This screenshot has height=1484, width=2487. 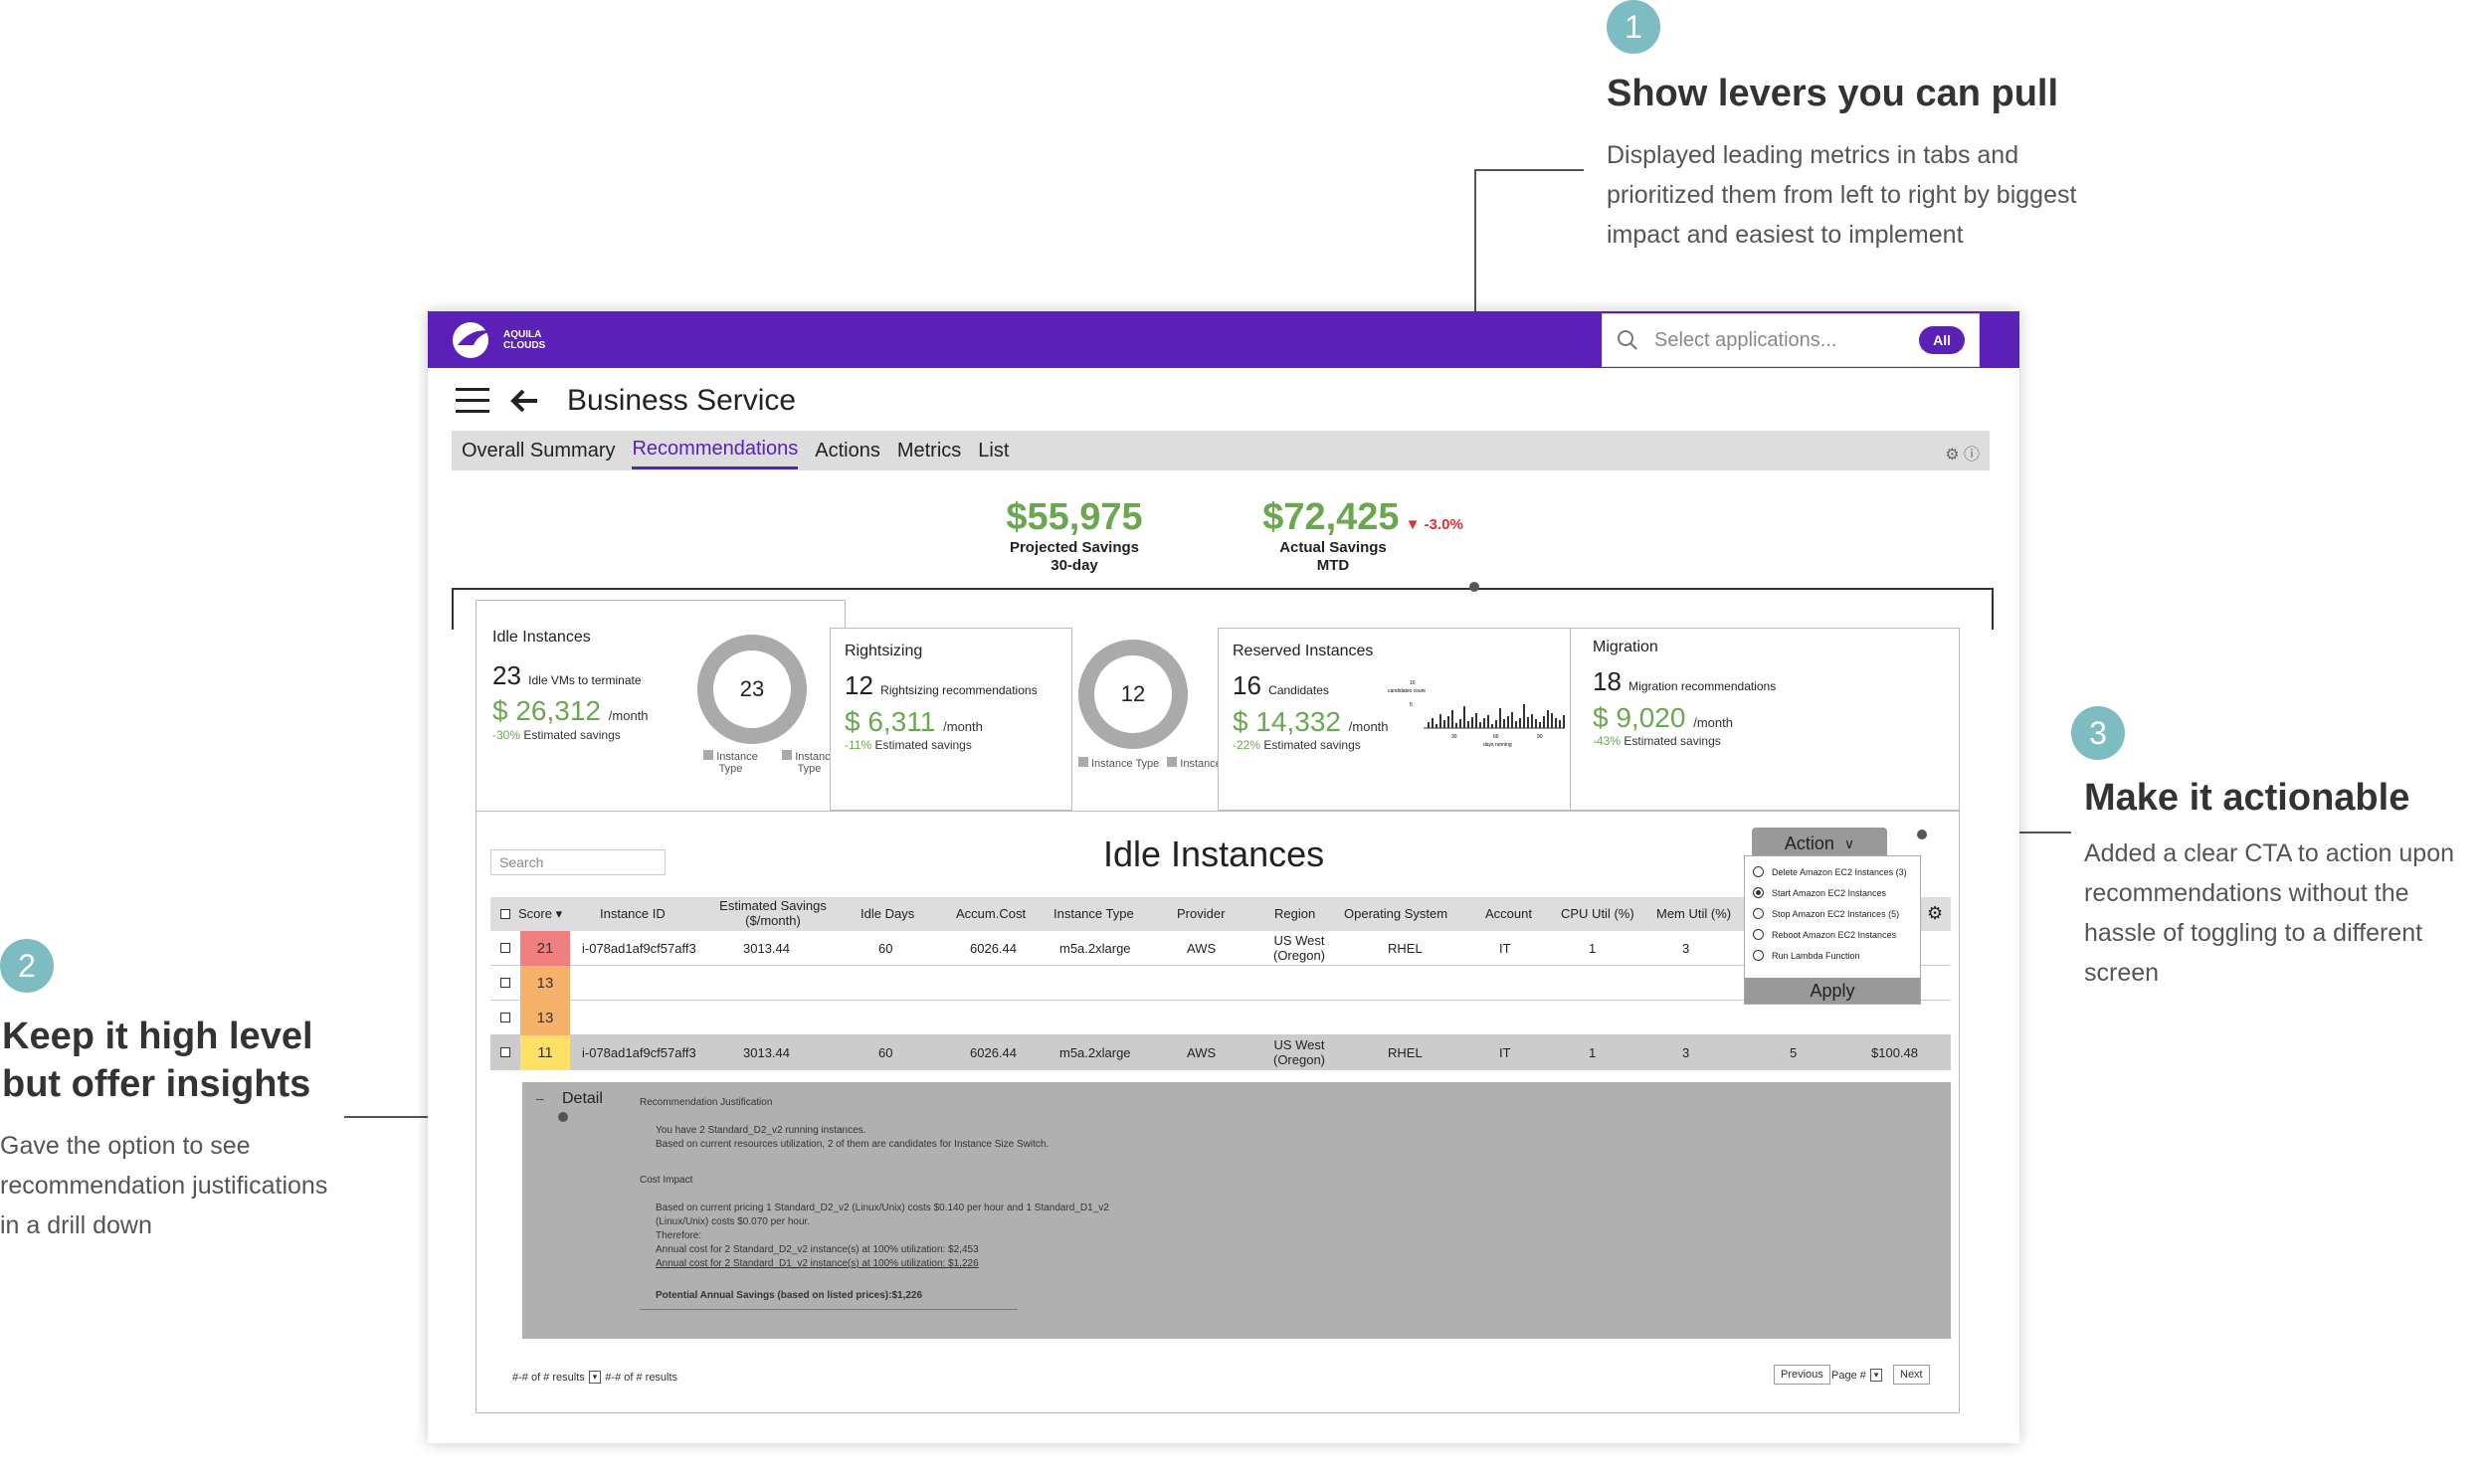 What do you see at coordinates (1074, 548) in the screenshot?
I see `kpi-label: Projected Savings` at bounding box center [1074, 548].